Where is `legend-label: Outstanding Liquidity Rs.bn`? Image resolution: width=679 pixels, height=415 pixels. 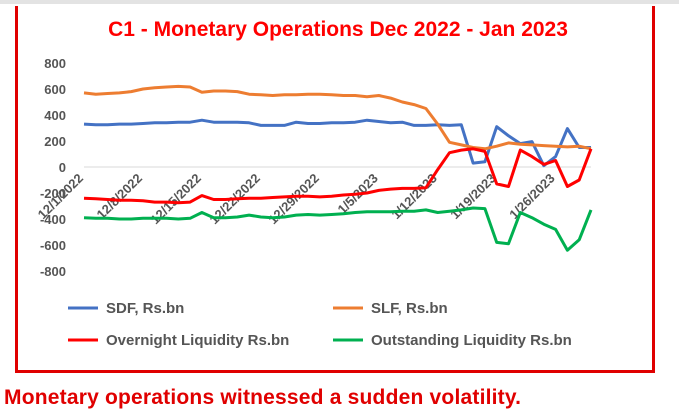 legend-label: Outstanding Liquidity Rs.bn is located at coordinates (471, 340).